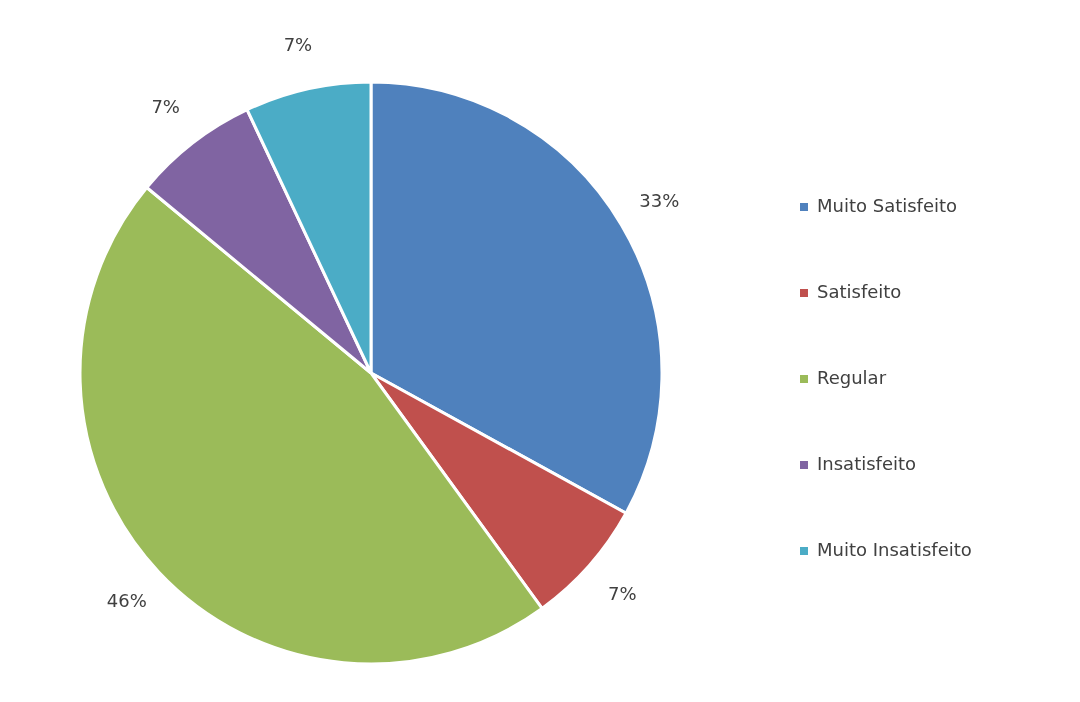 The width and height of the screenshot is (1080, 702). Describe the element at coordinates (659, 201) in the screenshot. I see `data-label: 33%` at that location.